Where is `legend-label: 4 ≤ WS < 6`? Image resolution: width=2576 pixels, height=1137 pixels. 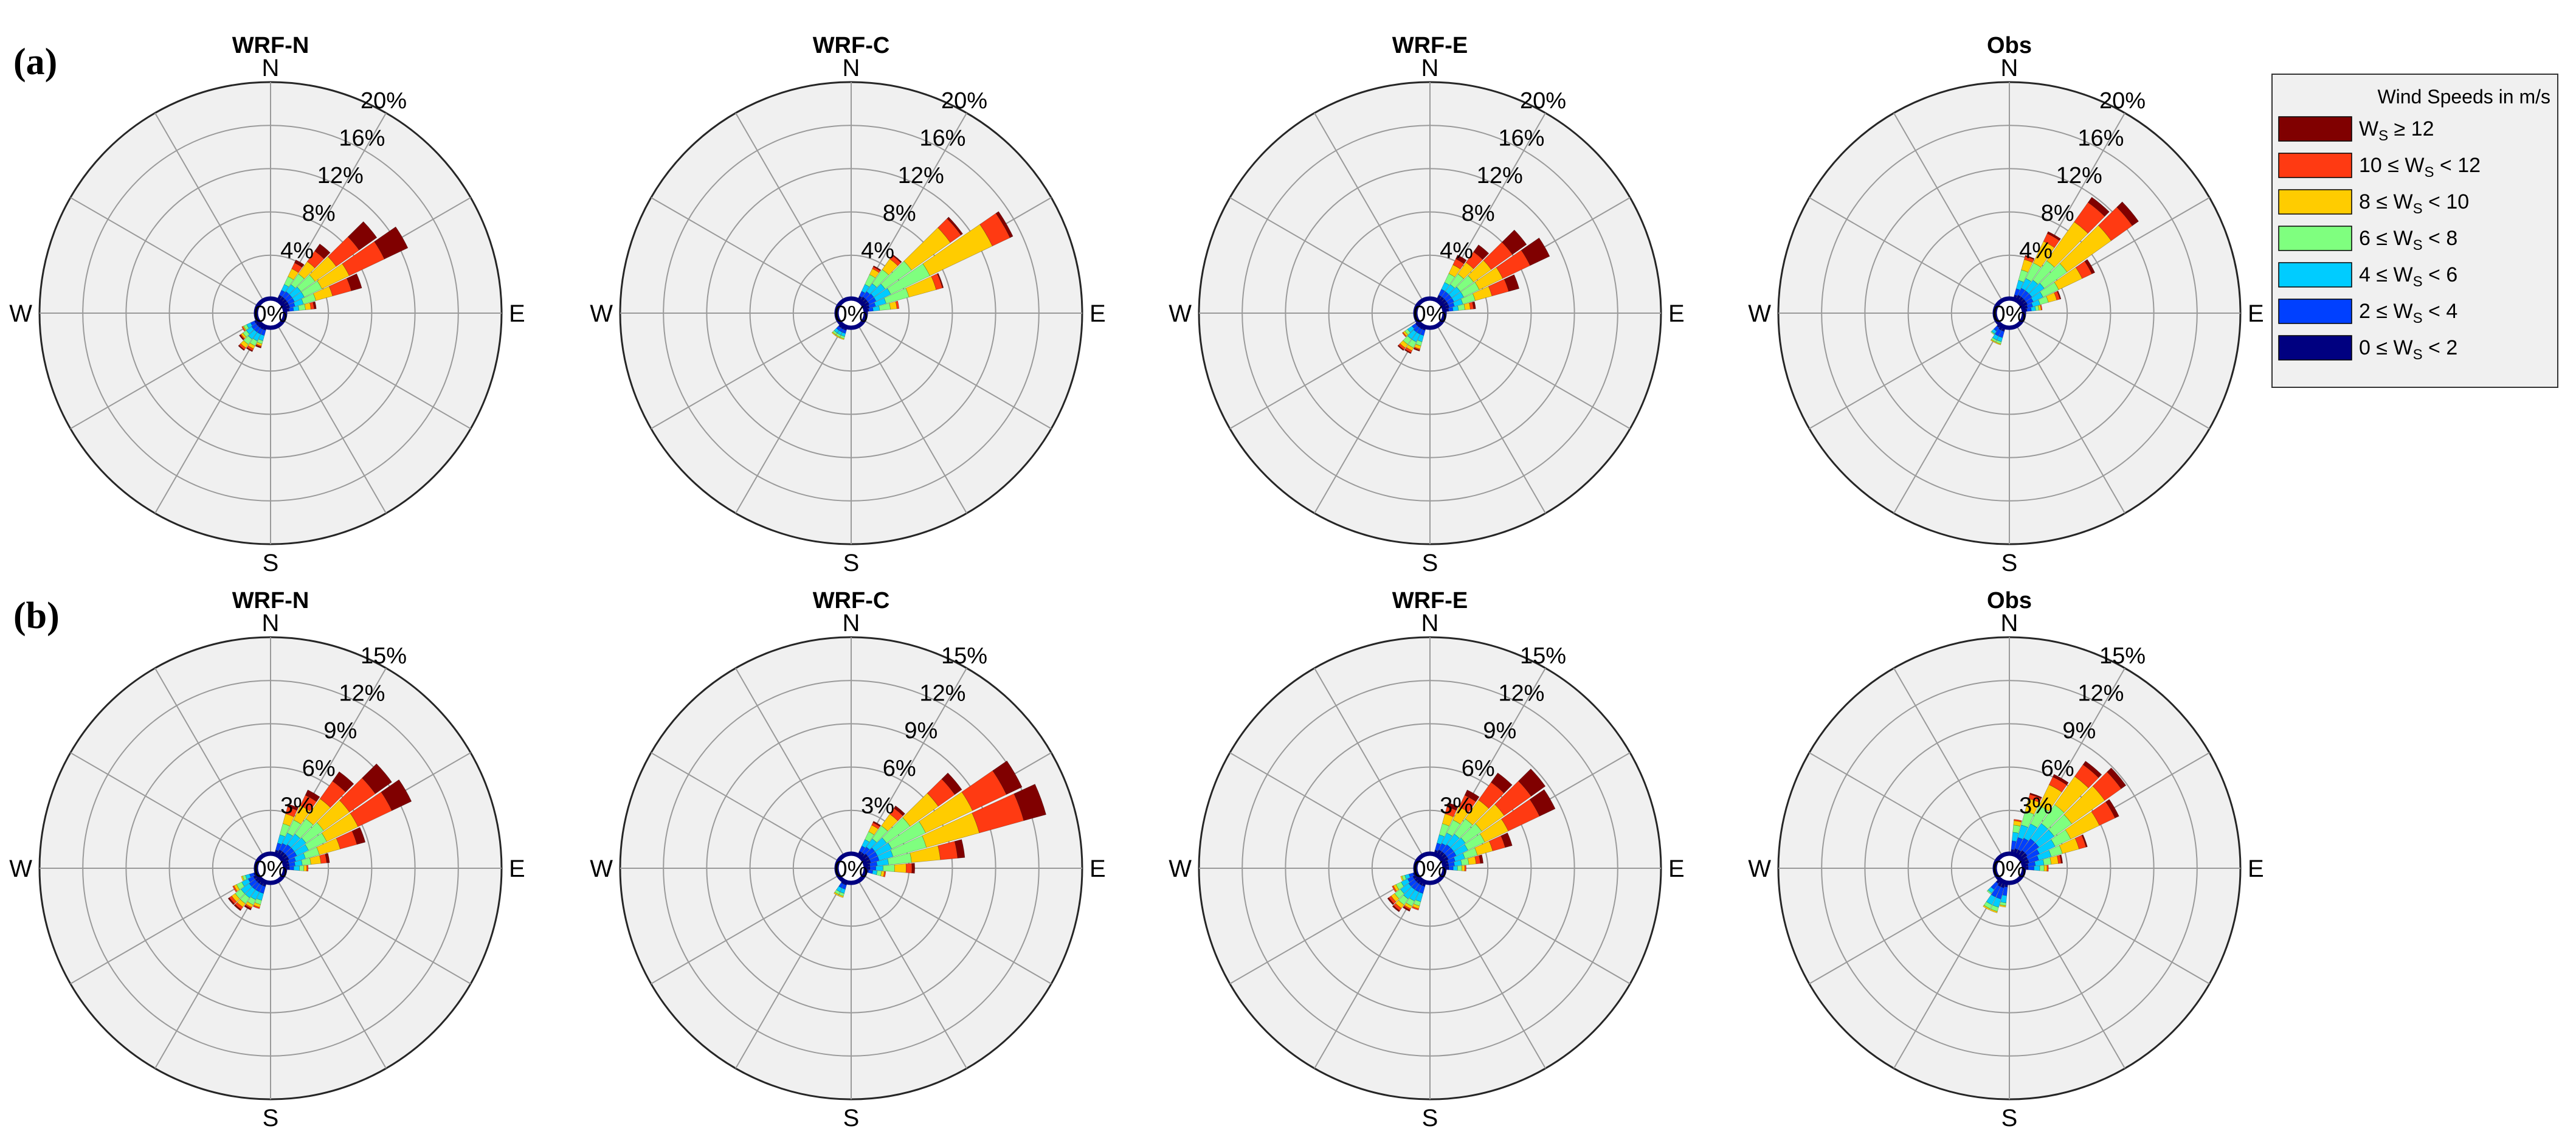 legend-label: 4 ≤ WS < 6 is located at coordinates (2408, 276).